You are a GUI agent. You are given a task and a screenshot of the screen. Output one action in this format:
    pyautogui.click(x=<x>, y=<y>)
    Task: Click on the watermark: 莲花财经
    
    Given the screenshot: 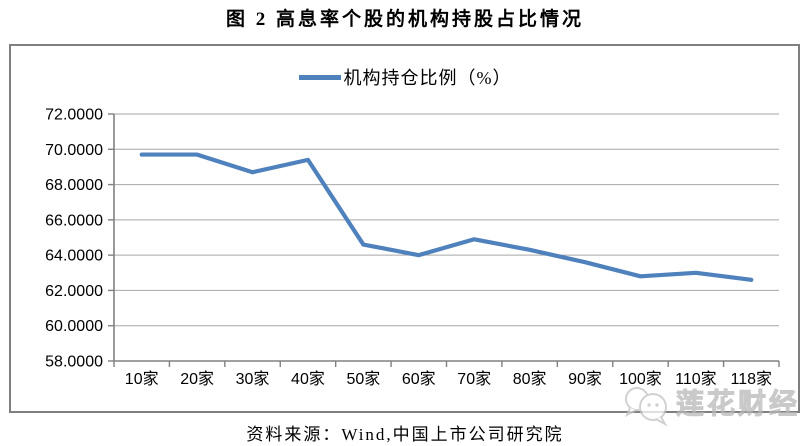 What is the action you would take?
    pyautogui.click(x=710, y=405)
    